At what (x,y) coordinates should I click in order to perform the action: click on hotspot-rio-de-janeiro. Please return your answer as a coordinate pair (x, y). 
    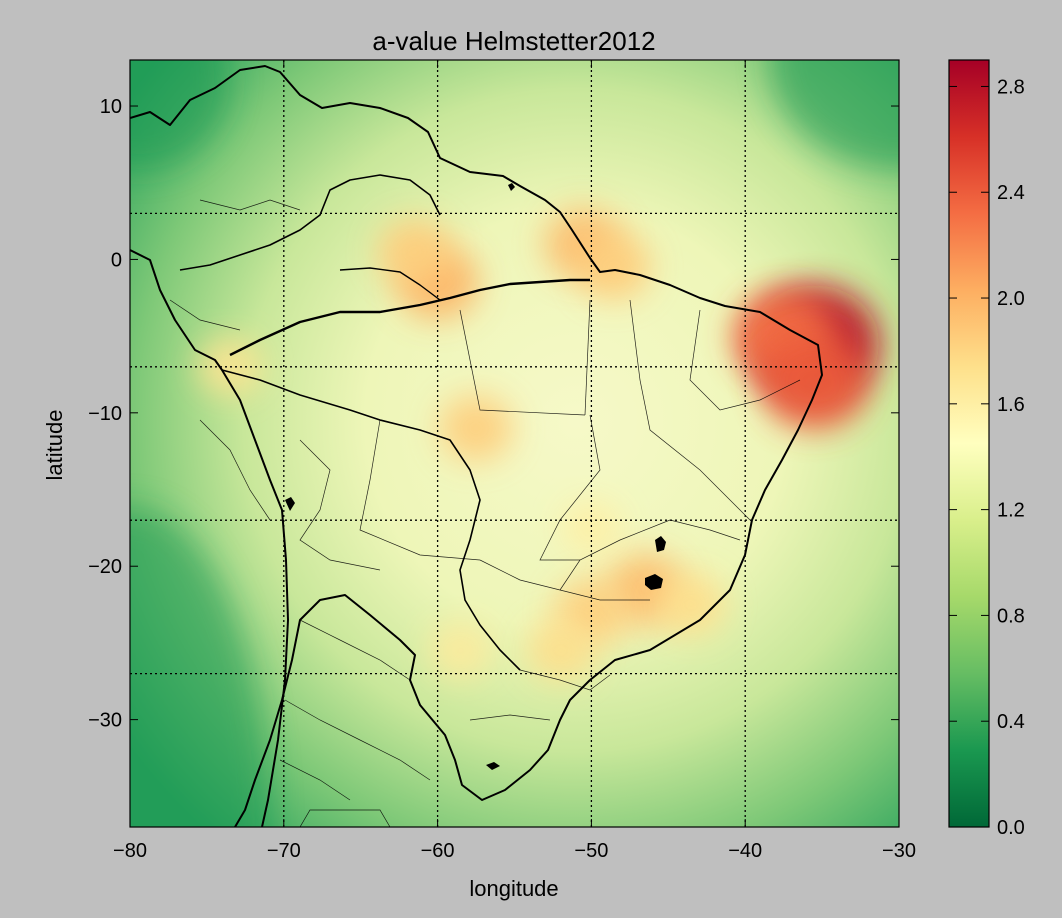
    Looking at the image, I should click on (691, 604).